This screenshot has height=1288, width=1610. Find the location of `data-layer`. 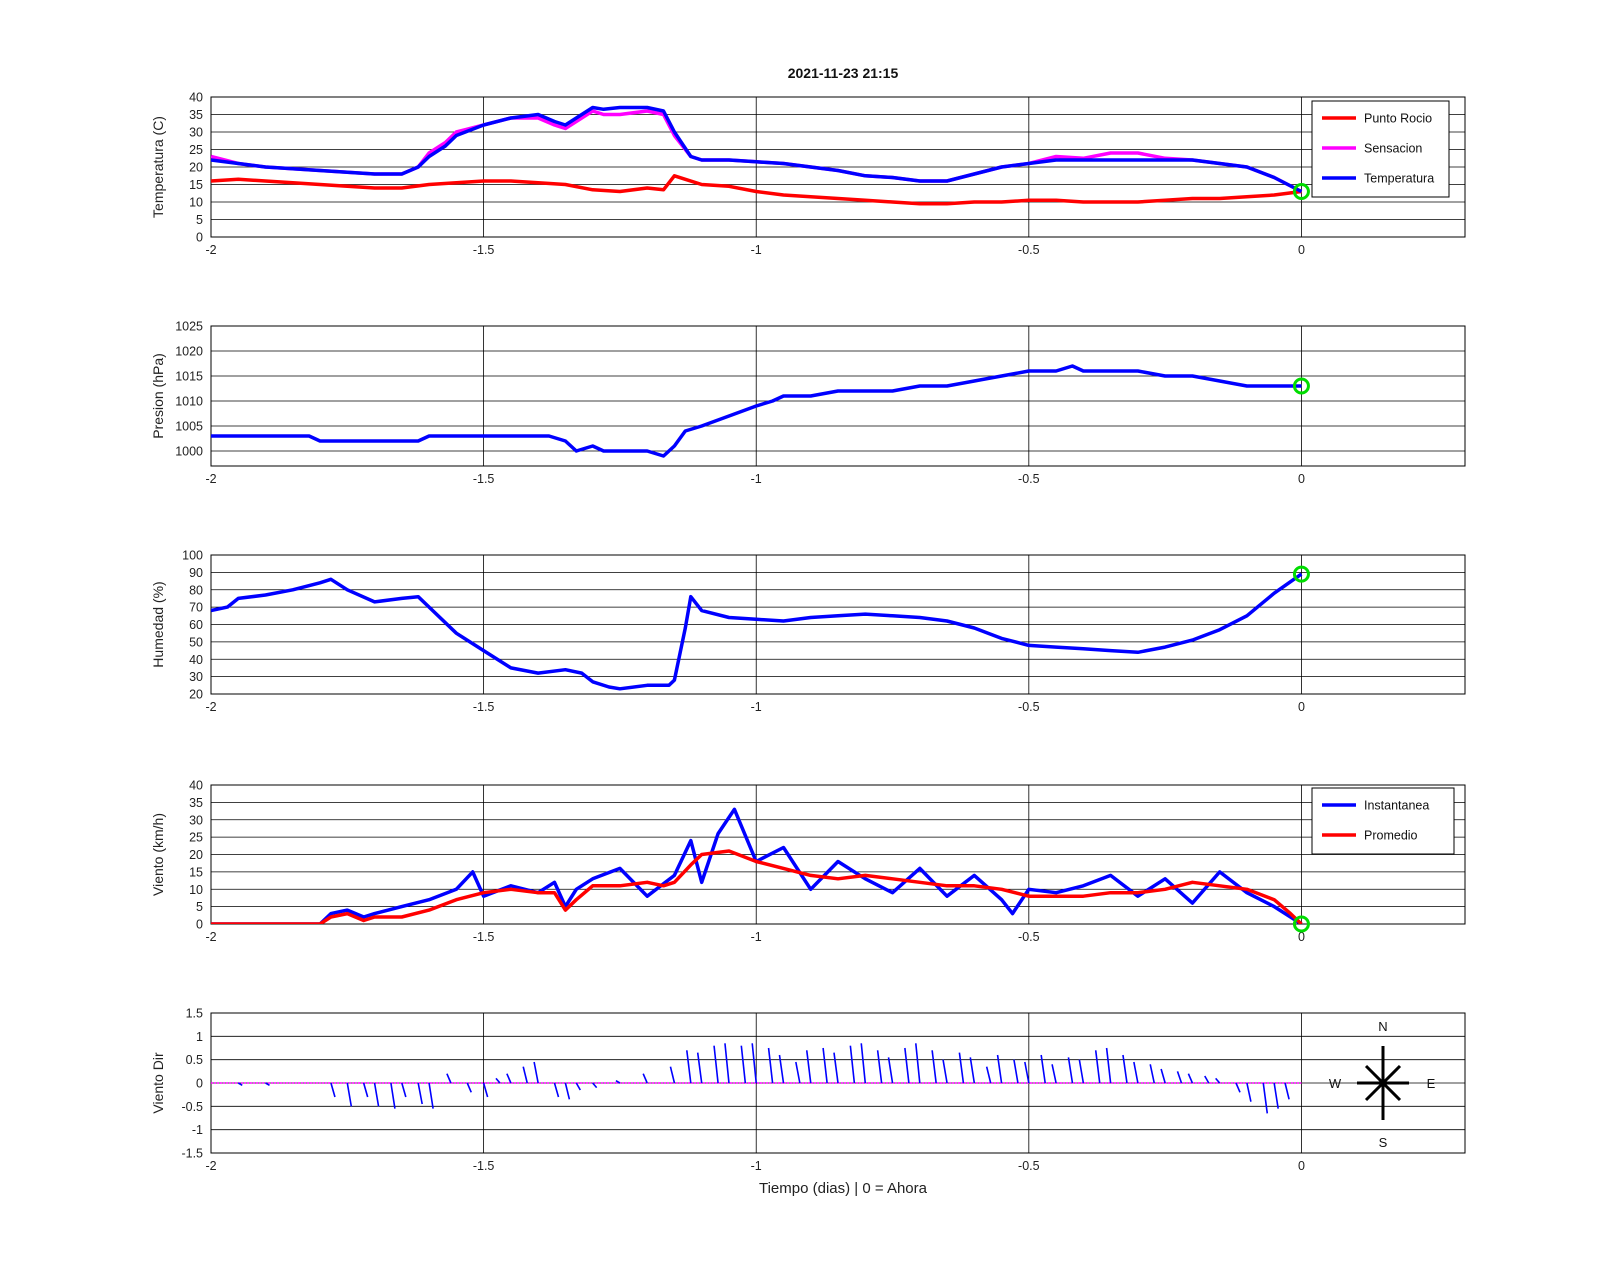

data-layer is located at coordinates (757, 631).